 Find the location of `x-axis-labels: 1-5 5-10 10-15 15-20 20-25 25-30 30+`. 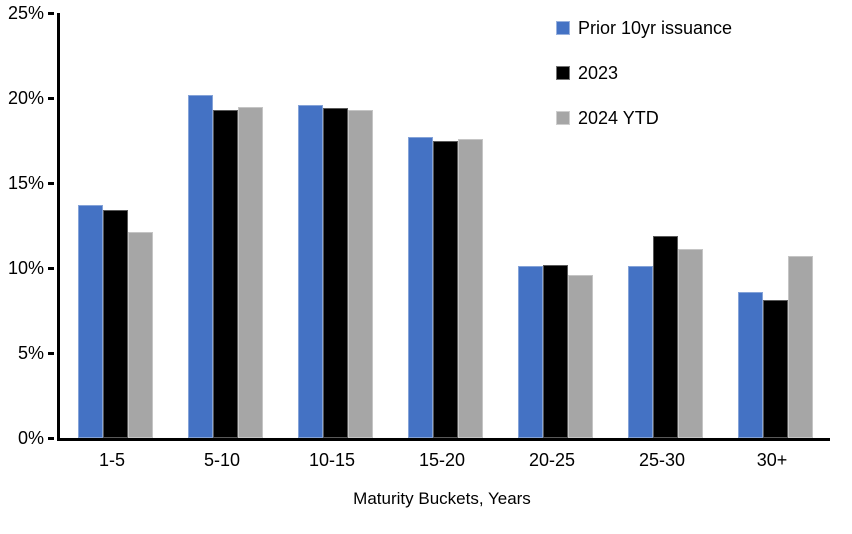

x-axis-labels: 1-5 5-10 10-15 15-20 20-25 25-30 30+ is located at coordinates (442, 460).